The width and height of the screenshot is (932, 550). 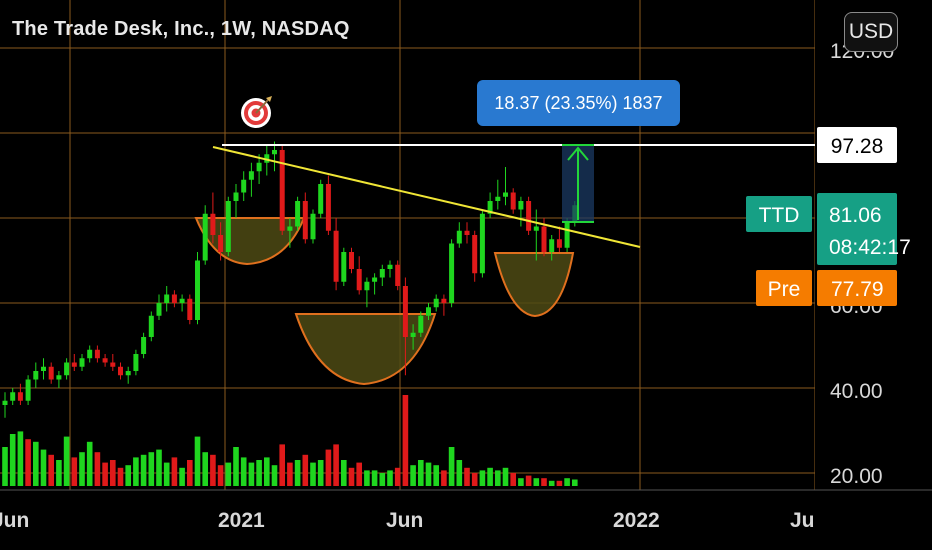 What do you see at coordinates (578, 153) in the screenshot?
I see `measure-arrow-head` at bounding box center [578, 153].